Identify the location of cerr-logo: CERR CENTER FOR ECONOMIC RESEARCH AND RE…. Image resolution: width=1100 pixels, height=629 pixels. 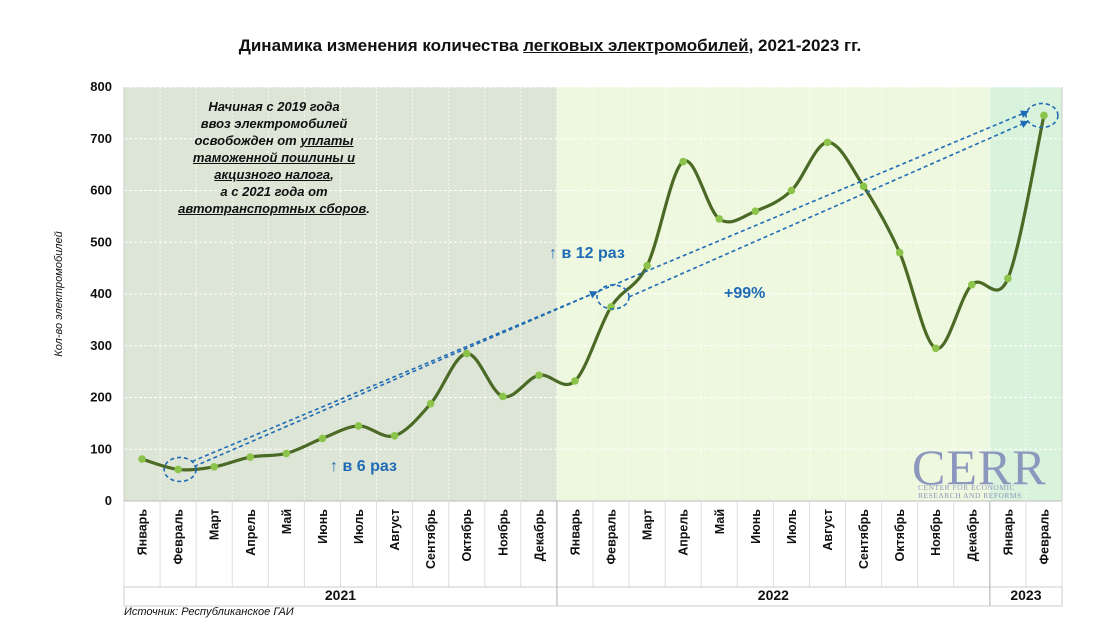
(987, 470).